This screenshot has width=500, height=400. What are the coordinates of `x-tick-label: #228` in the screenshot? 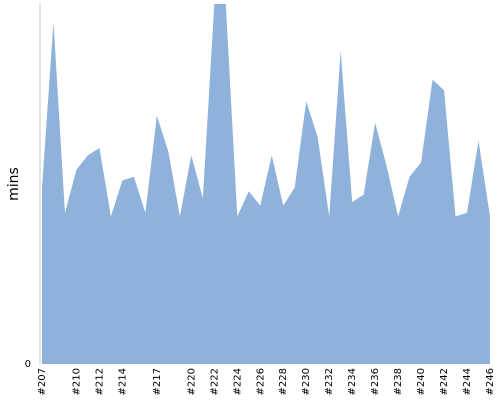 It's located at (283, 381).